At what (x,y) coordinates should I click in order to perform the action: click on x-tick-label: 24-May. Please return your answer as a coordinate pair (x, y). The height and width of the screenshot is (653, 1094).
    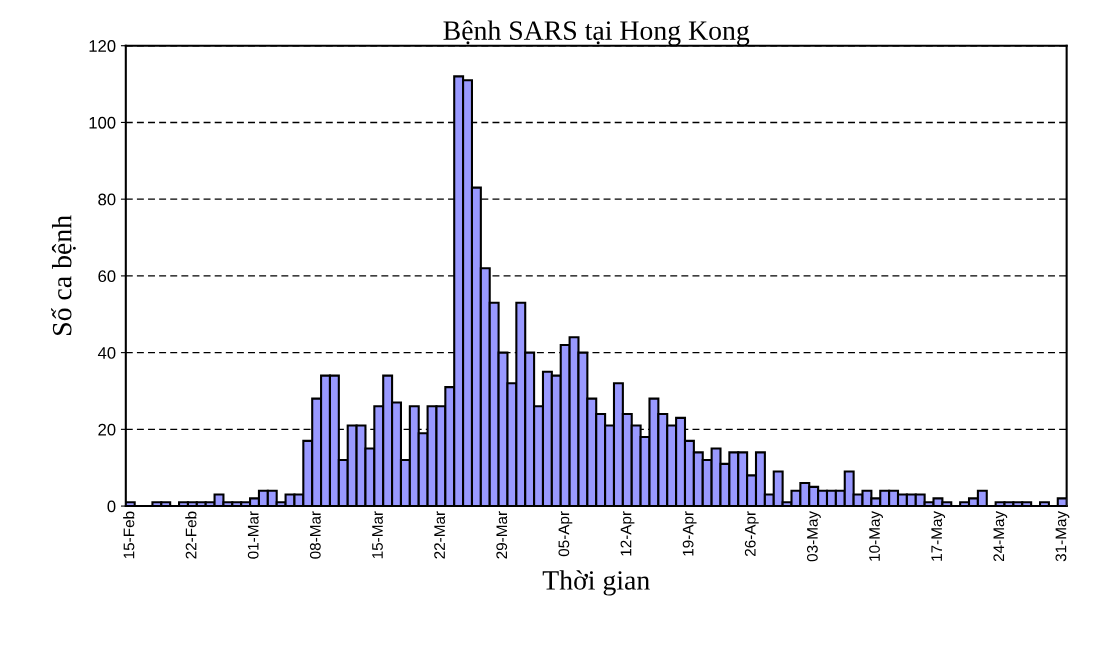
    Looking at the image, I should click on (1000, 536).